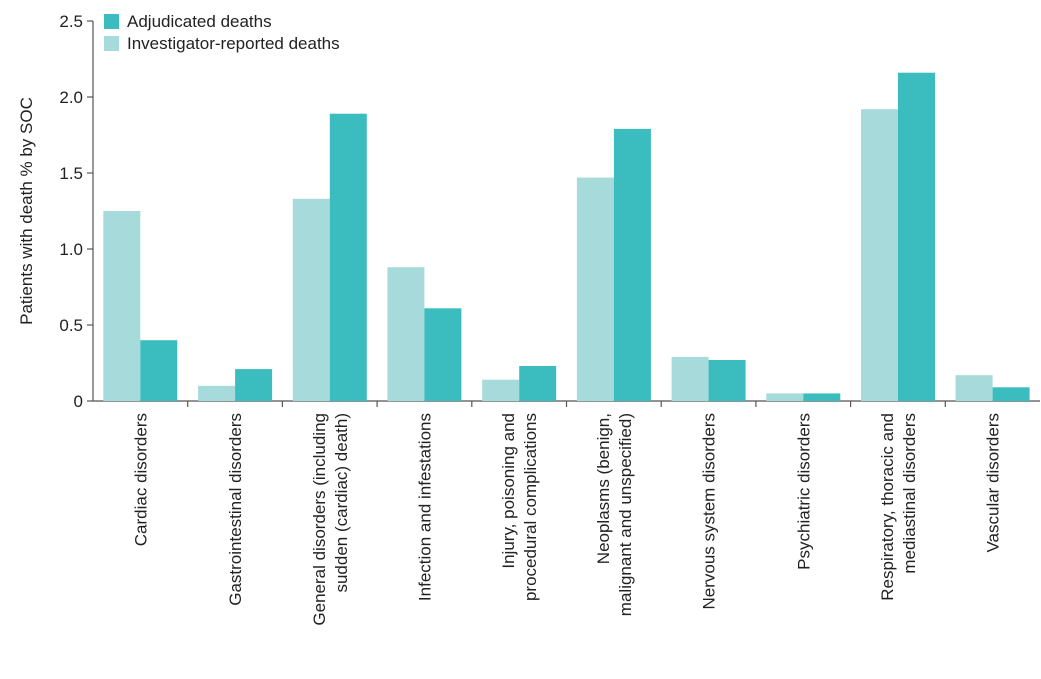 The image size is (1041, 679). I want to click on y-axis-title: Patients with death % by SOC, so click(26, 211).